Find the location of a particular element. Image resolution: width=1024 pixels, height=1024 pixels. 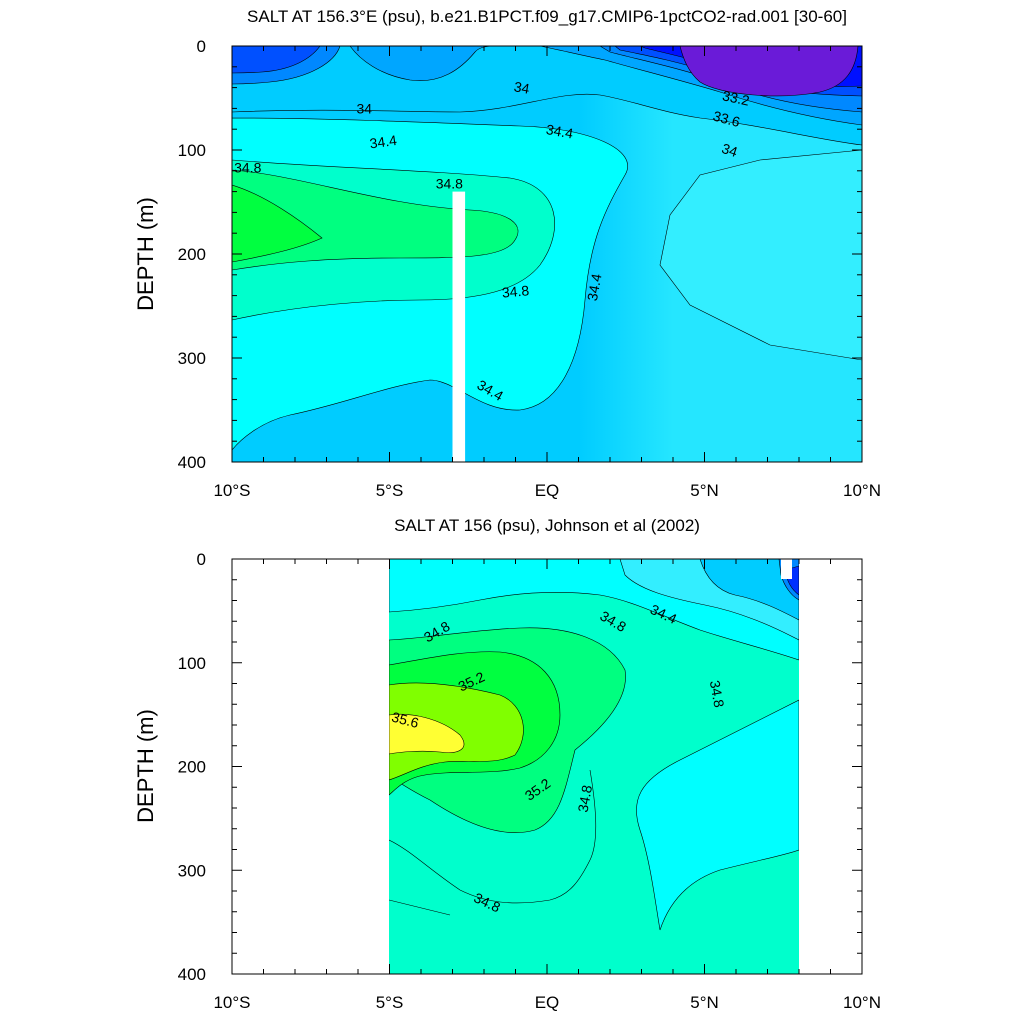

contour-label: 33.6 is located at coordinates (726, 119).